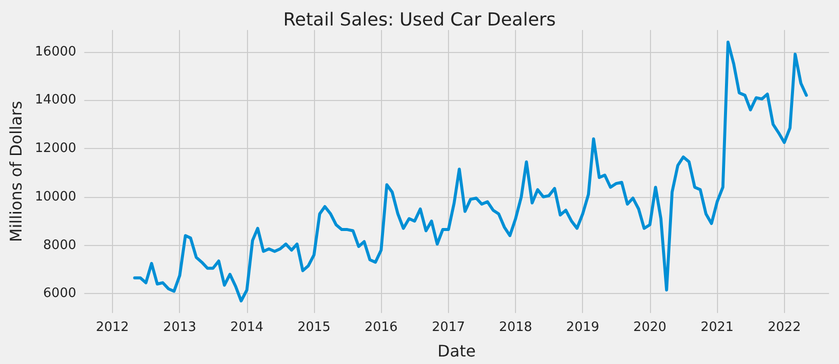 The image size is (839, 364). What do you see at coordinates (55, 52) in the screenshot?
I see `y-tick-label: 16000` at bounding box center [55, 52].